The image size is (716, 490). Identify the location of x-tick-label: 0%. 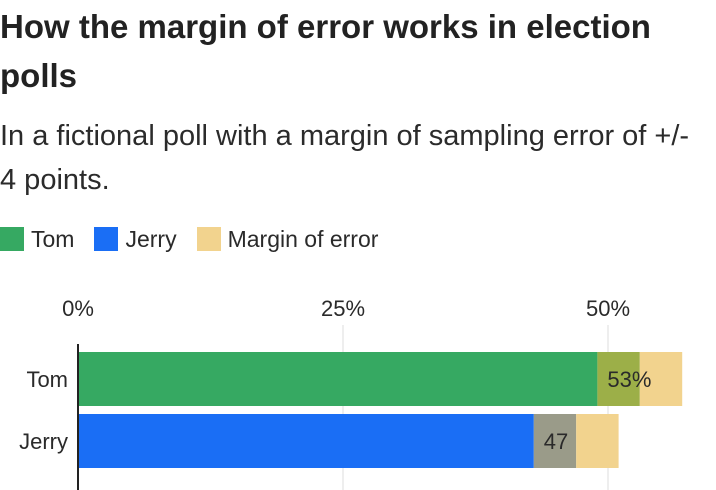
(78, 308).